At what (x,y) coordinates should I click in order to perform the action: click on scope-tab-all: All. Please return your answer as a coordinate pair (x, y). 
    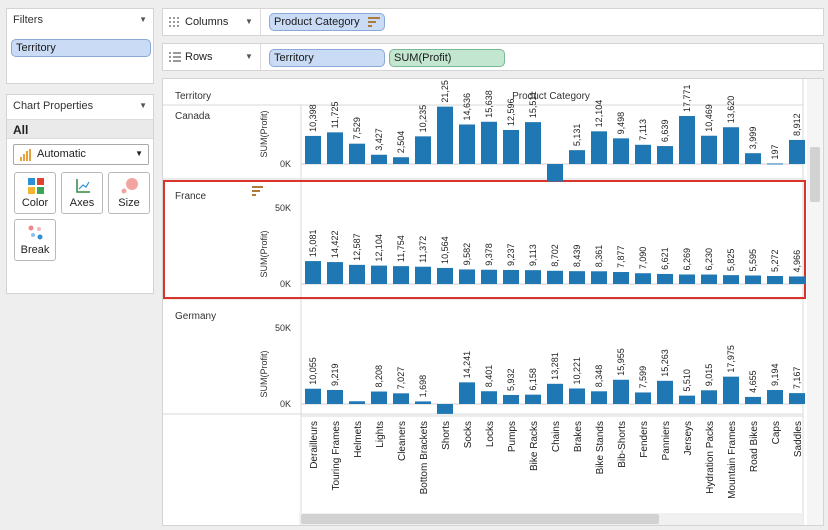
    Looking at the image, I should click on (80, 129).